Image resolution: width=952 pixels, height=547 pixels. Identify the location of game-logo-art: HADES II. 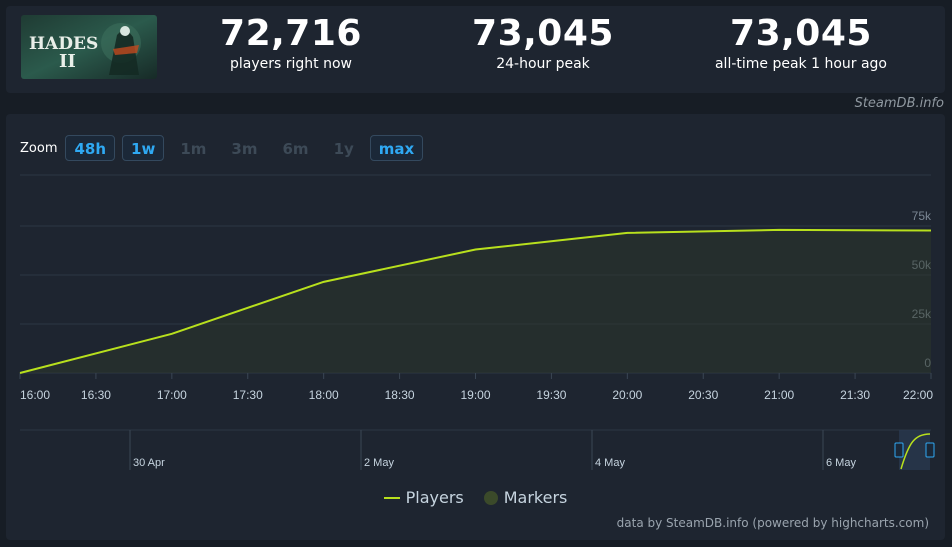
(89, 47).